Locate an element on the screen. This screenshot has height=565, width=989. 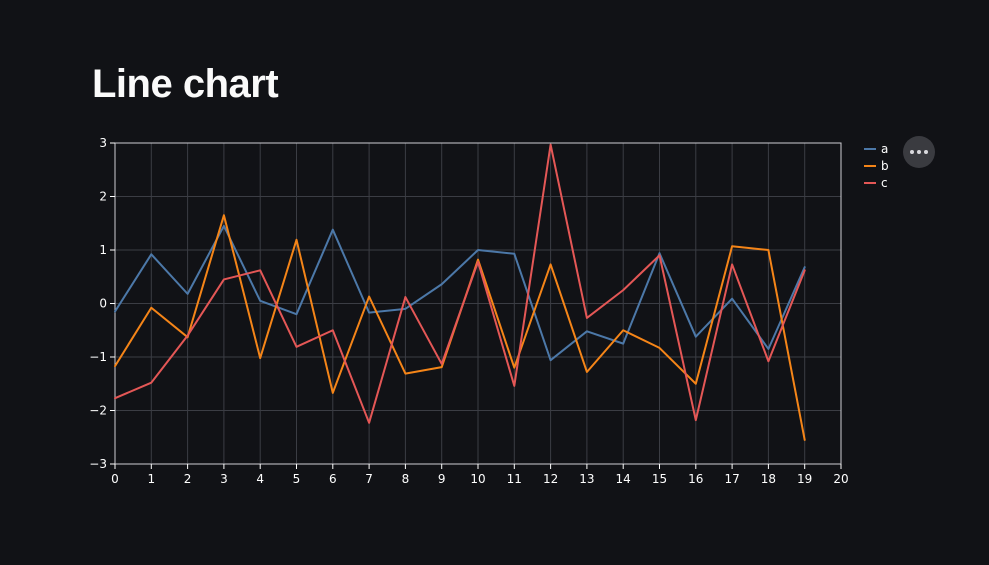
x-tick-label: 18 is located at coordinates (768, 479).